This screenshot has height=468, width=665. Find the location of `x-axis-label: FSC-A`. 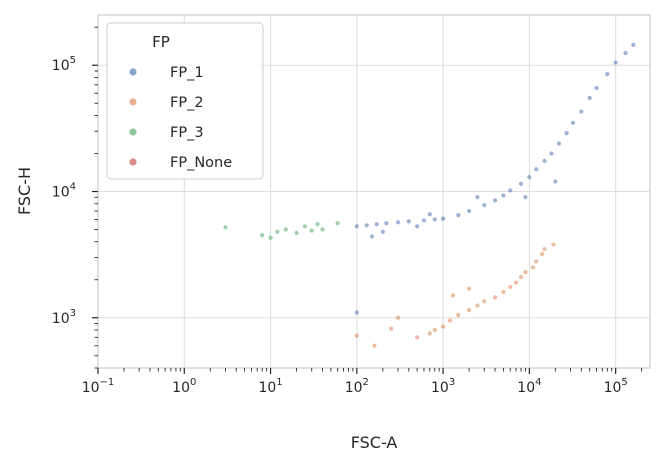

x-axis-label: FSC-A is located at coordinates (374, 442).